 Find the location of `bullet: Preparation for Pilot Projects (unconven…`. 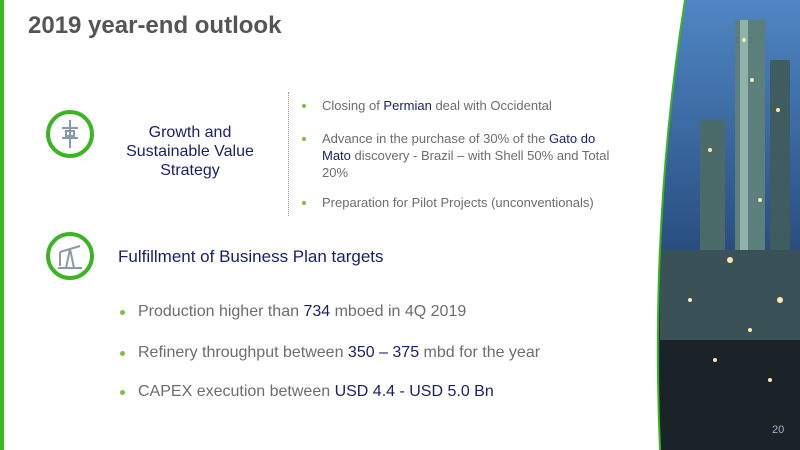

bullet: Preparation for Pilot Projects (unconven… is located at coordinates (462, 202).